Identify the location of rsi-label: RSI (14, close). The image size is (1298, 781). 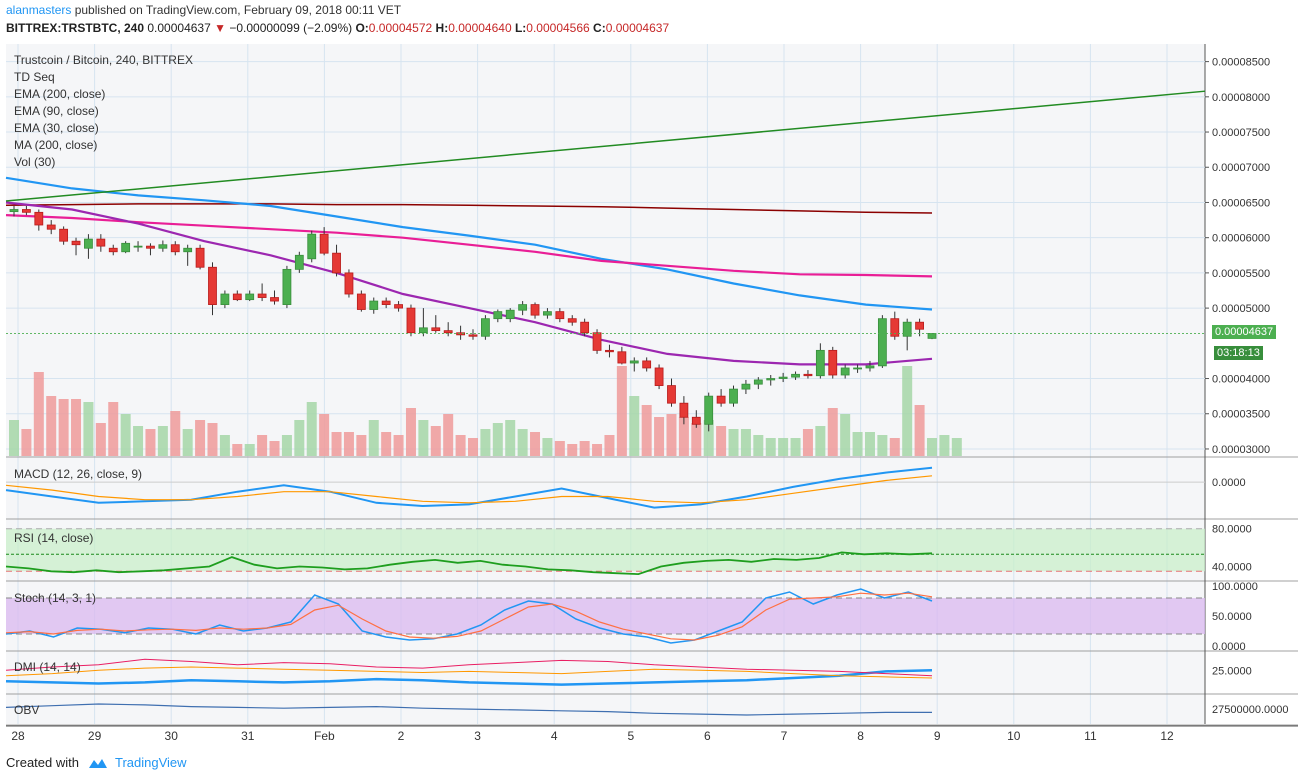
(53, 538).